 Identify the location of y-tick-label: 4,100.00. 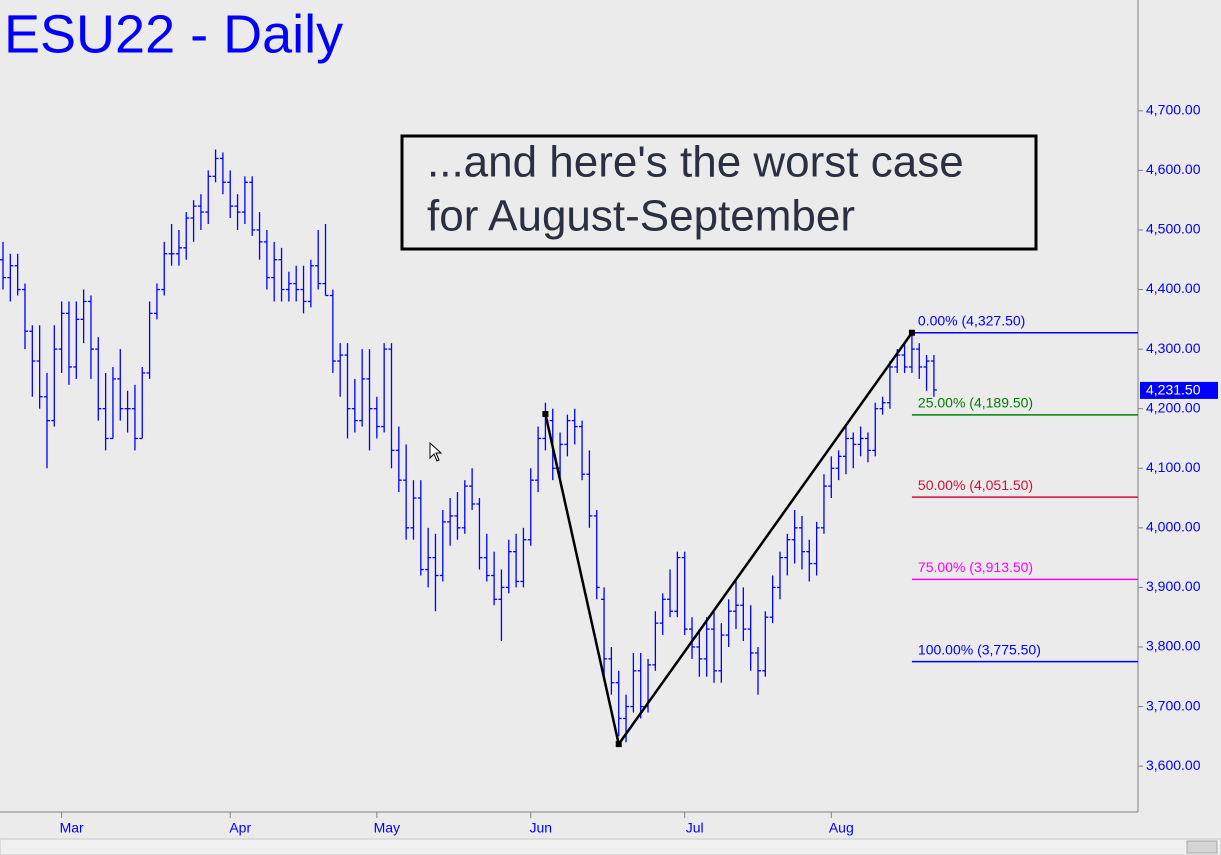
(1173, 467).